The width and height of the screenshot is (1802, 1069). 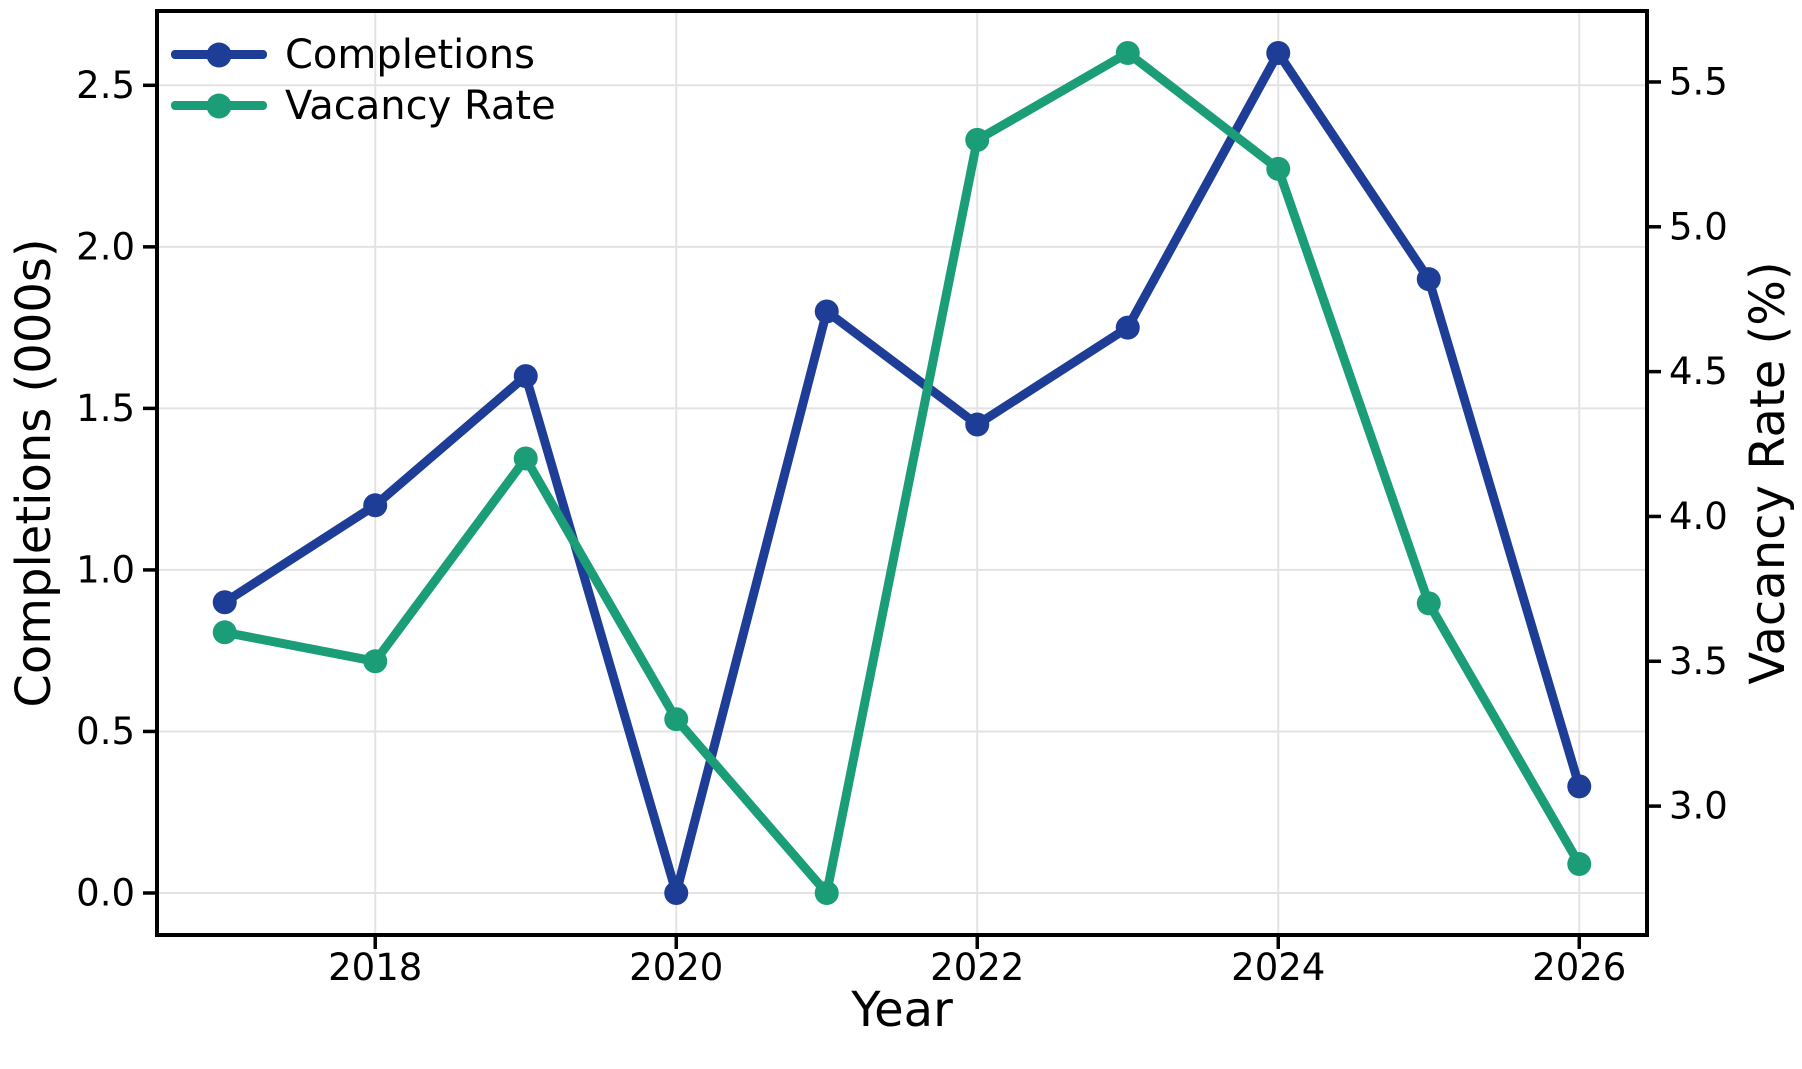 What do you see at coordinates (1698, 661) in the screenshot?
I see `y-right-tick-label: 3.5` at bounding box center [1698, 661].